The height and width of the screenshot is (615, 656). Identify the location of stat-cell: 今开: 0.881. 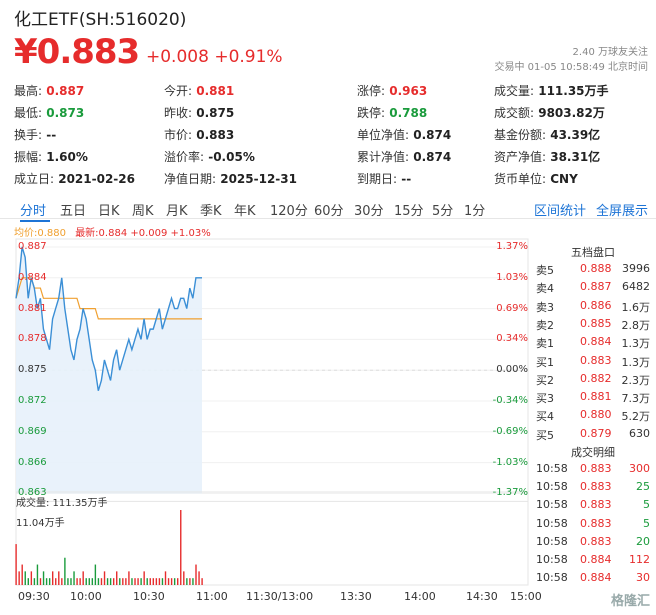
(199, 90).